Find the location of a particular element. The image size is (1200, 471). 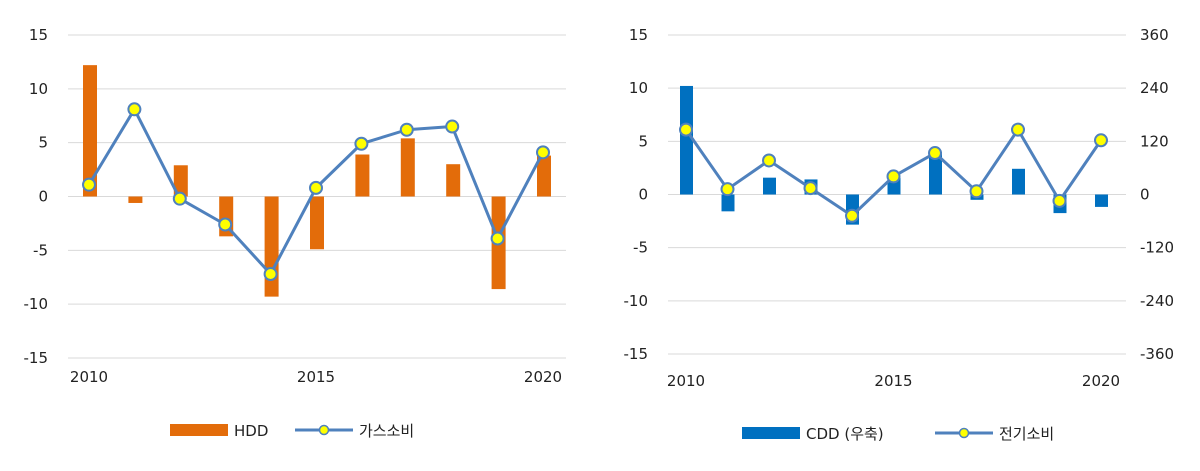

legend-label: CDD (우축) is located at coordinates (845, 434).